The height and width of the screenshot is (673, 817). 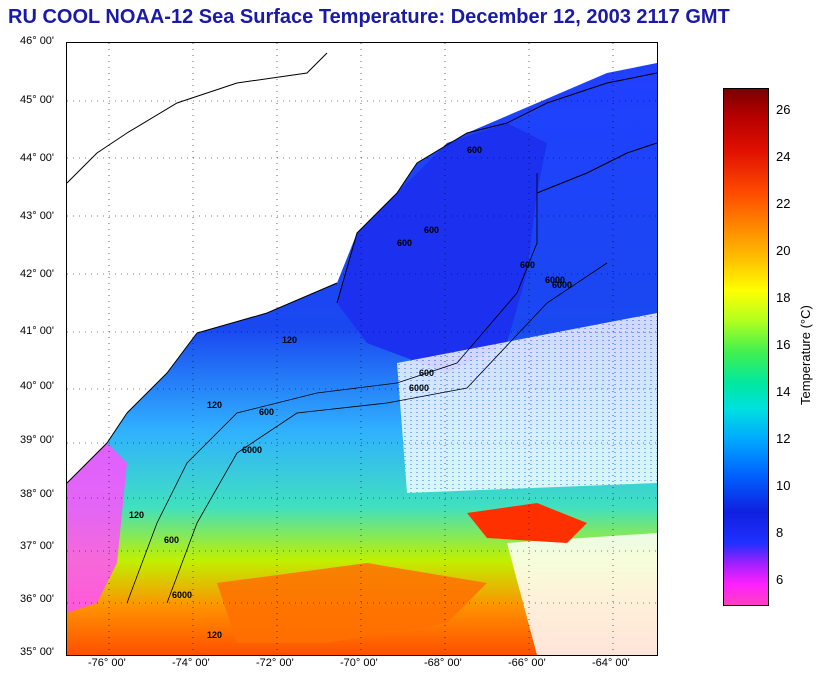 I want to click on colorbar-label: Temperature (°C), so click(x=805, y=355).